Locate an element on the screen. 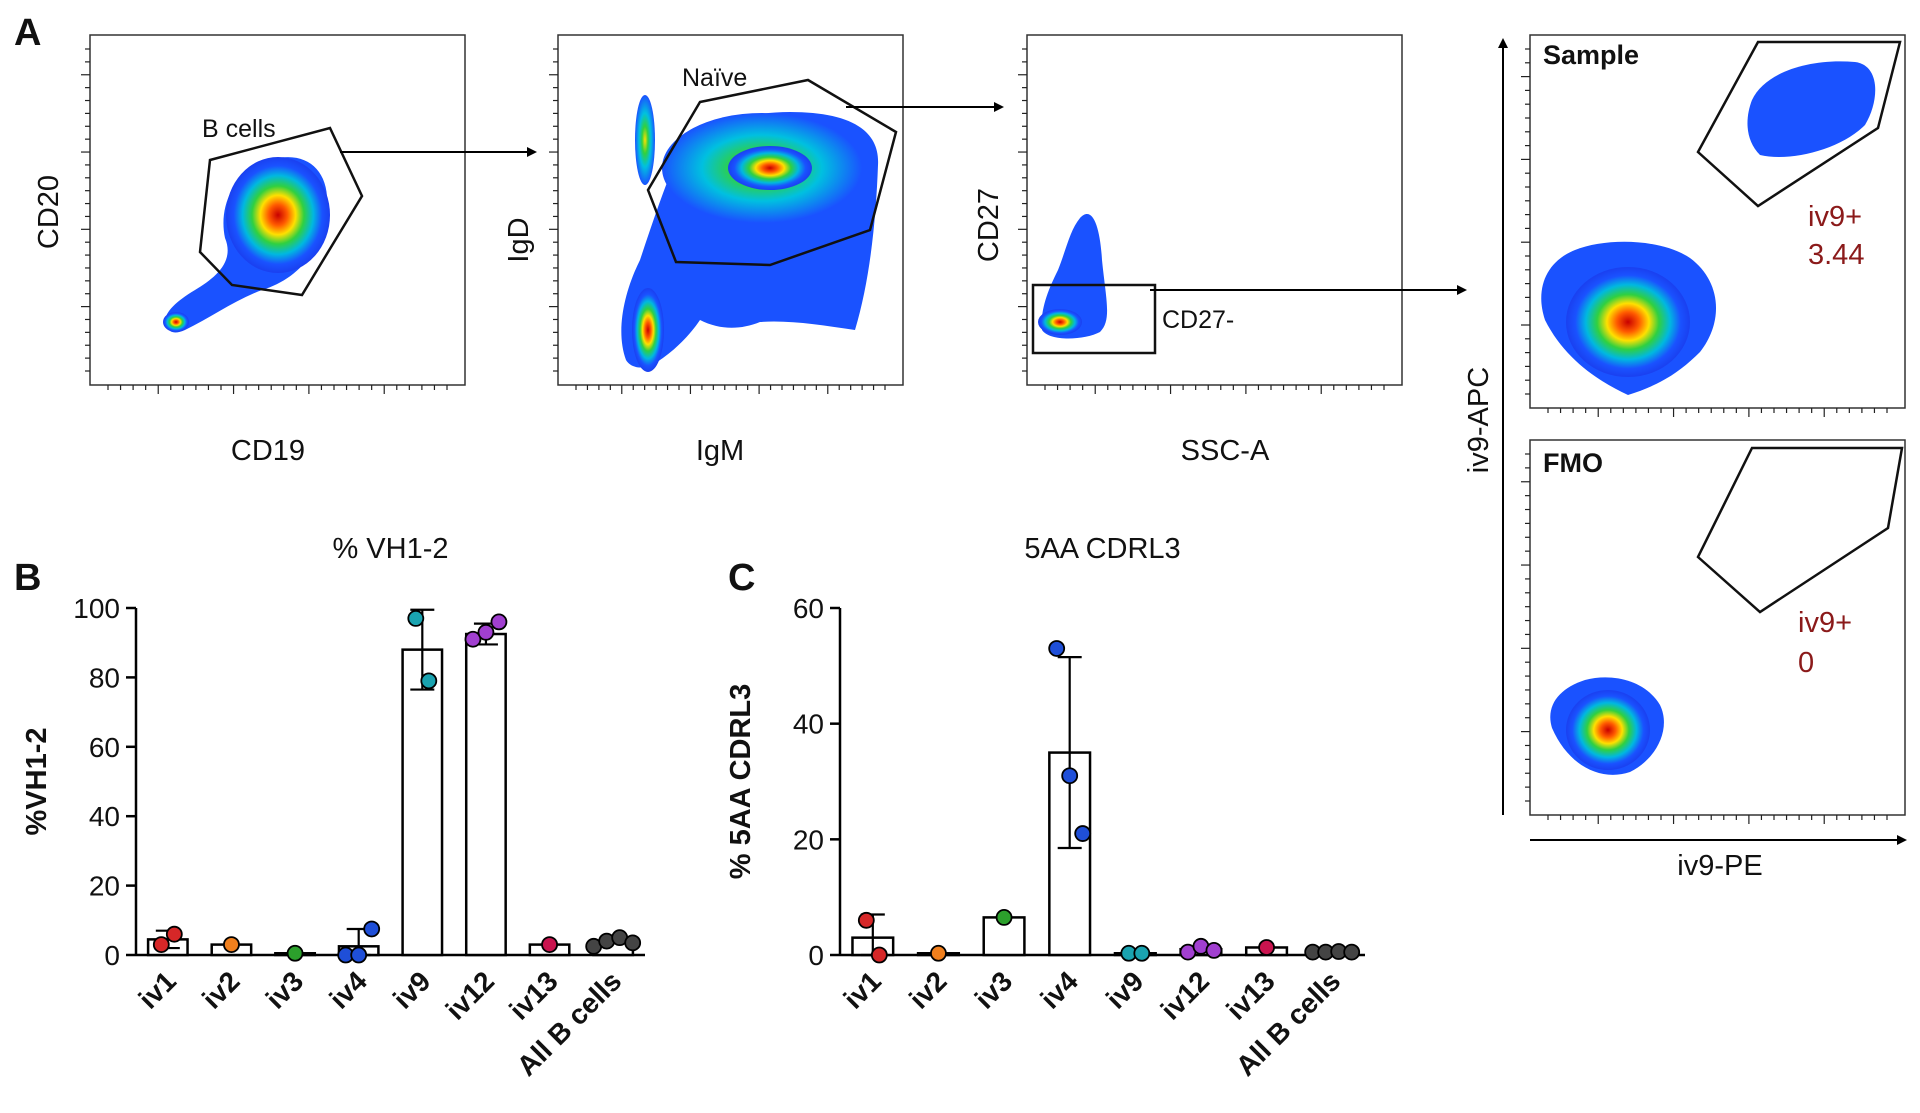  fmo-subplot: FMO iv9+ 0 is located at coordinates (1717, 627).